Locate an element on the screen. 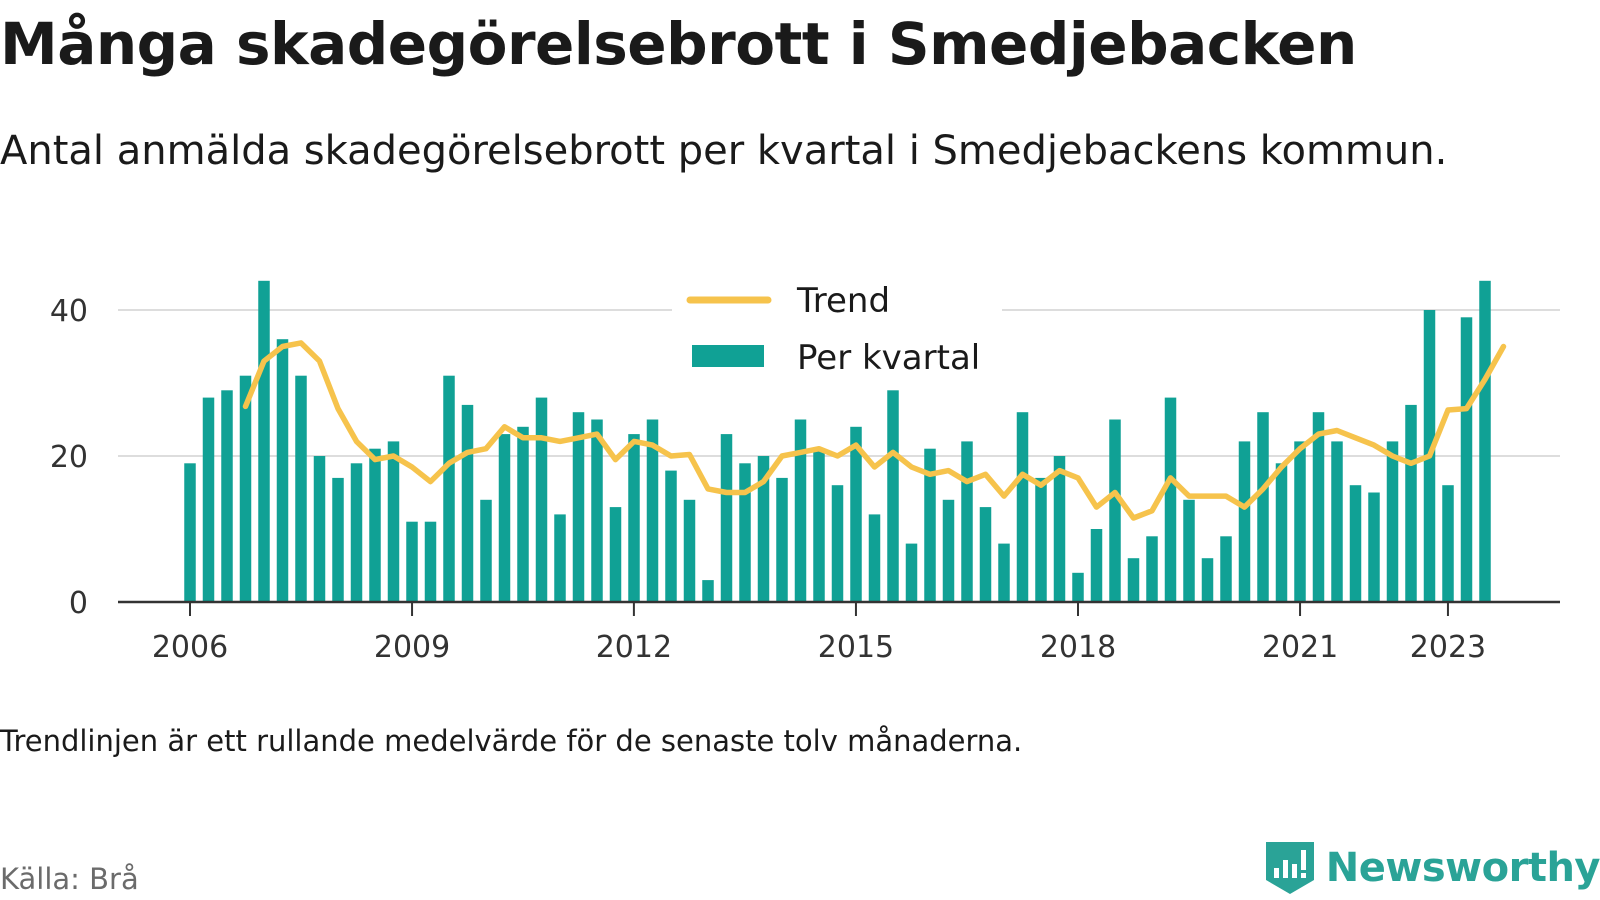 The height and width of the screenshot is (900, 1600). chart-title: Många skadegörelsebrott i Smedjebacken is located at coordinates (678, 44).